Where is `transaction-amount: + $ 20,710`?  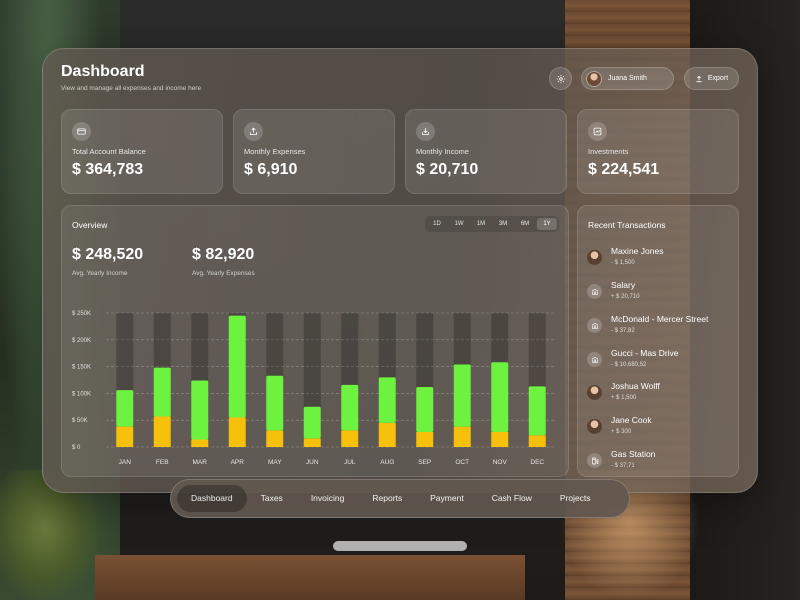 transaction-amount: + $ 20,710 is located at coordinates (625, 297).